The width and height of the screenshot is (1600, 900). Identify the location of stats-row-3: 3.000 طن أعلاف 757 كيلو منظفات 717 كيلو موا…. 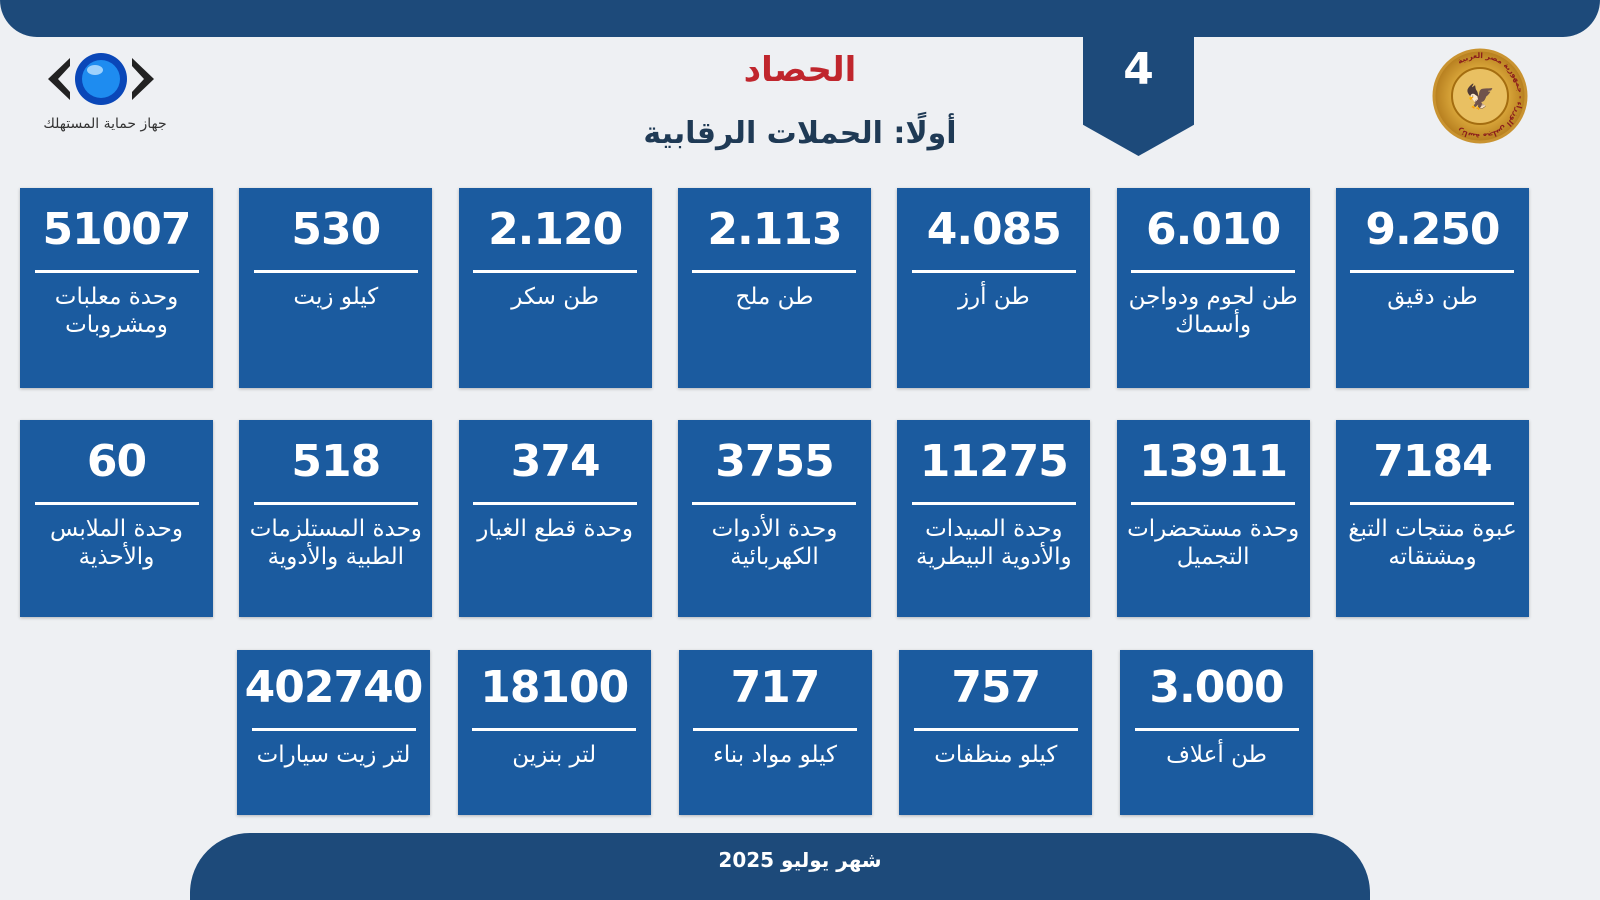
(775, 732).